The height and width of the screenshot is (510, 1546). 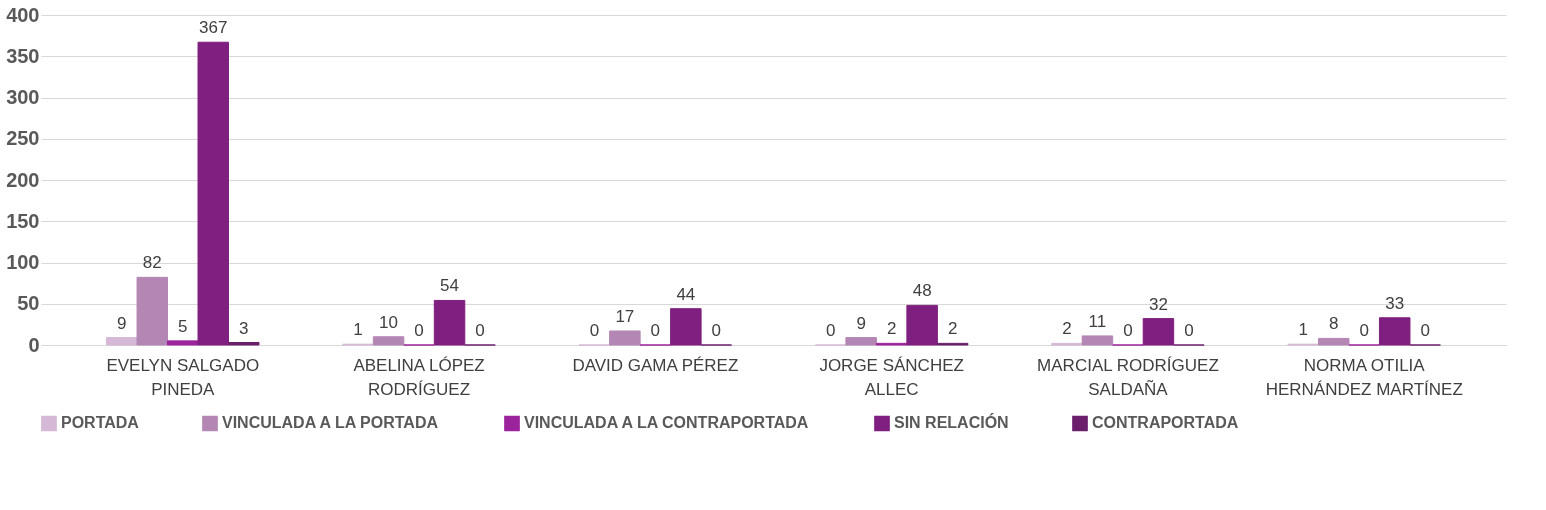 What do you see at coordinates (666, 423) in the screenshot?
I see `legend-label: VINCULADA A LA CONTRAPORTADA` at bounding box center [666, 423].